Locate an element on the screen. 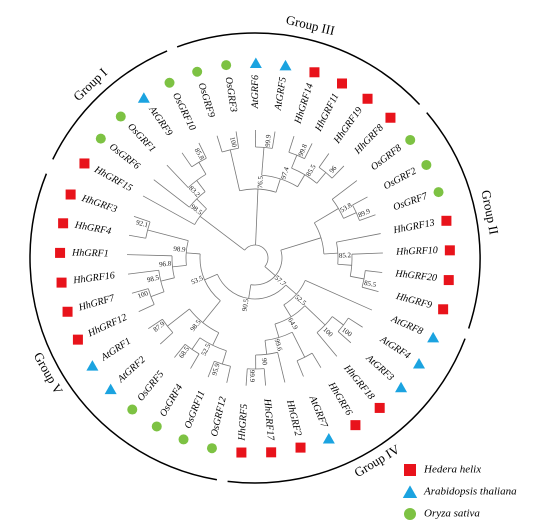 The height and width of the screenshot is (525, 550). bootstrap-value: 83.2 is located at coordinates (194, 191).